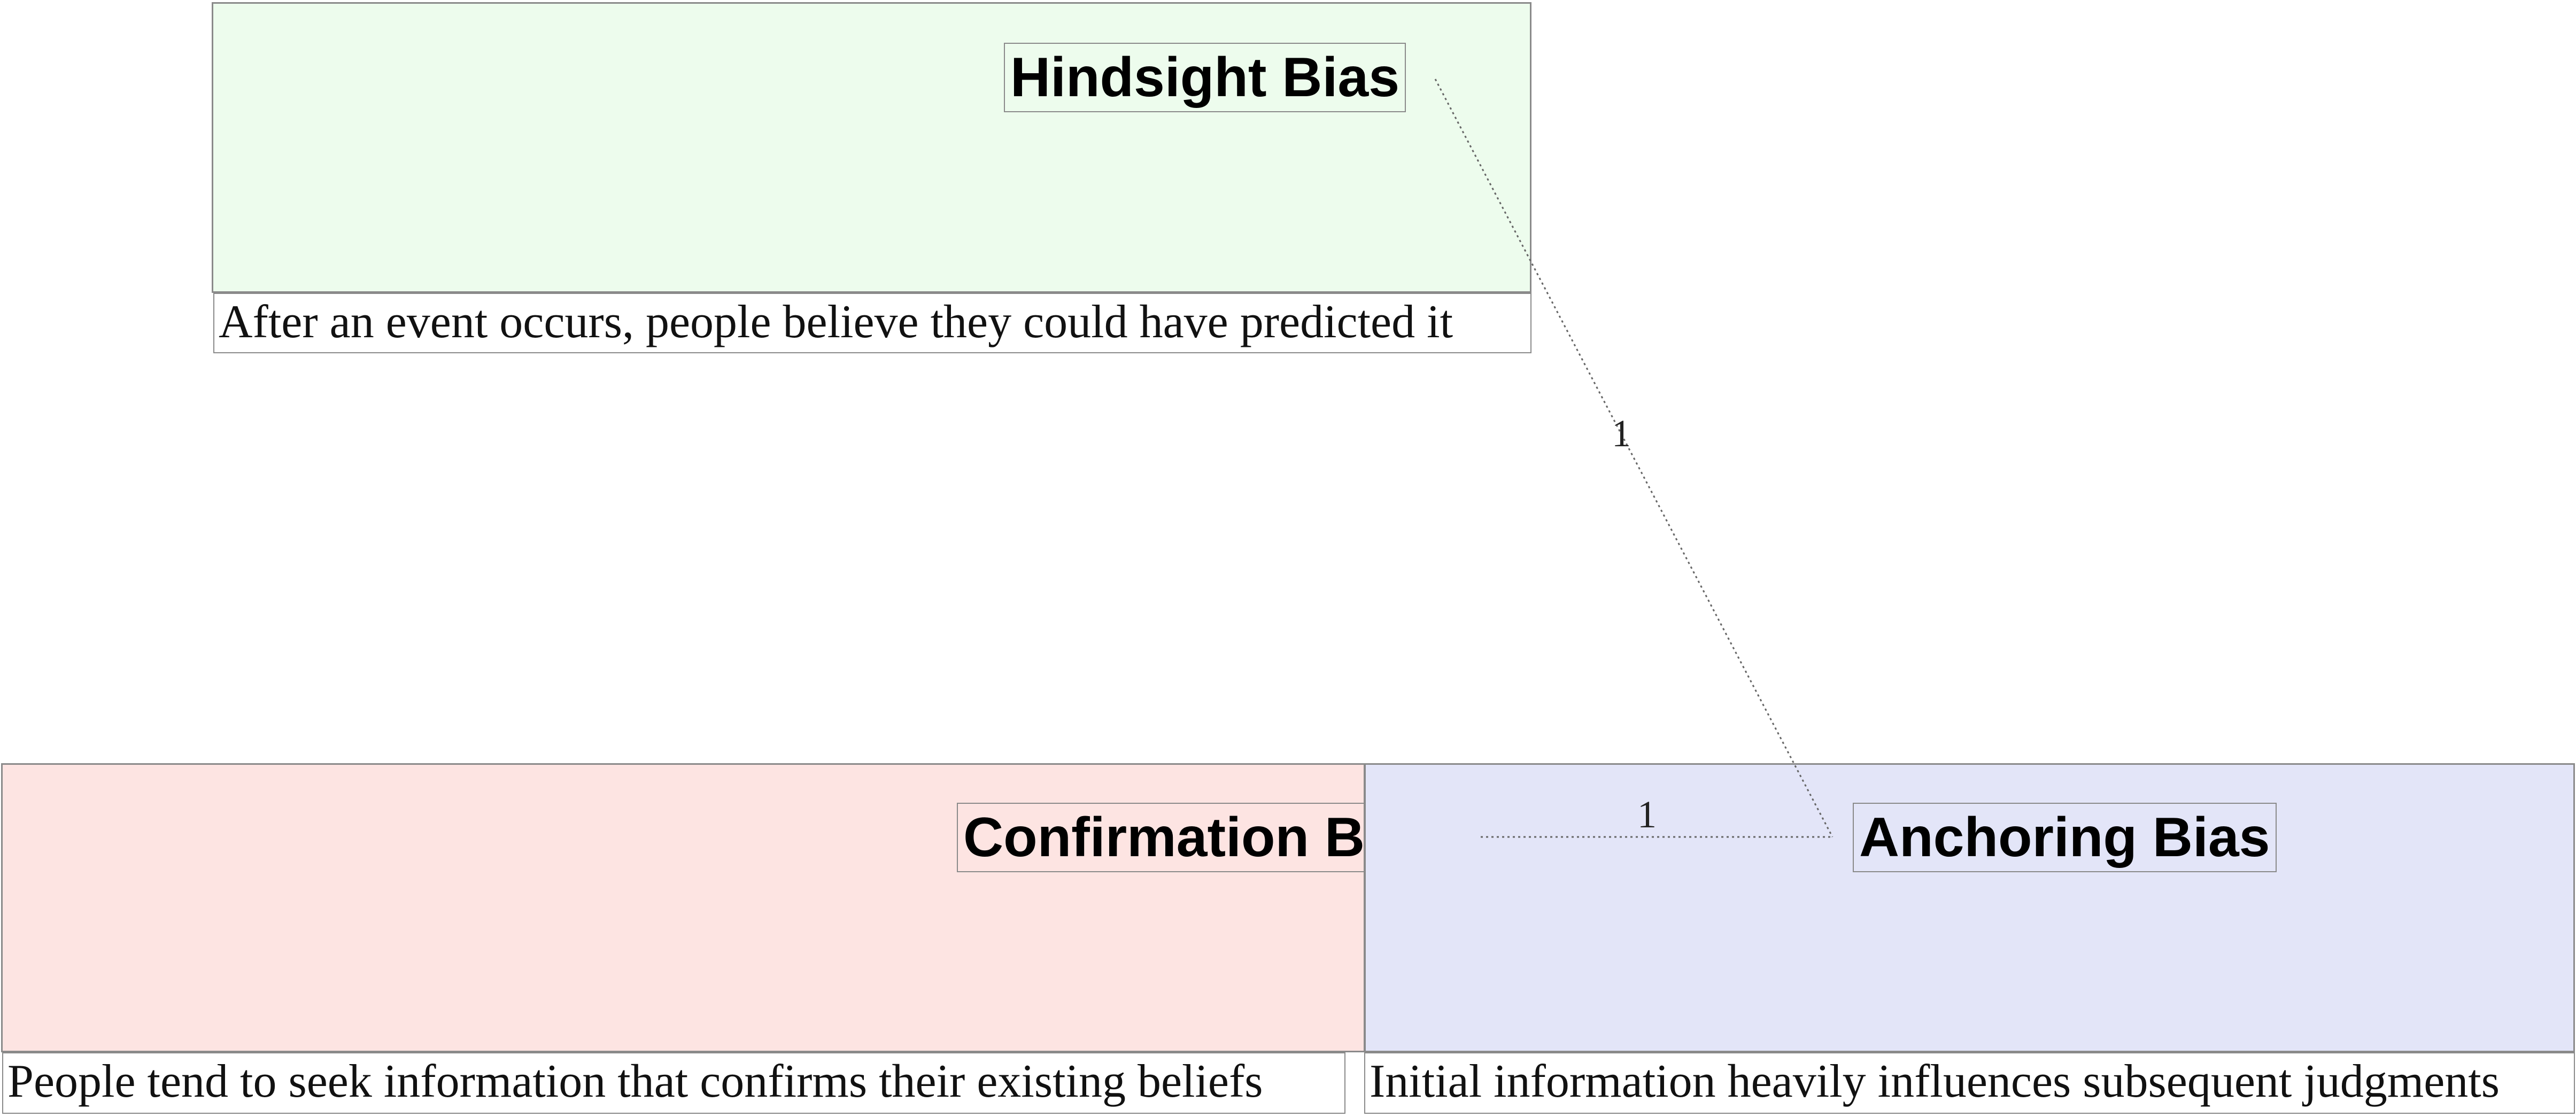  What do you see at coordinates (1634, 458) in the screenshot?
I see `edge-hindsight-to-anchoring` at bounding box center [1634, 458].